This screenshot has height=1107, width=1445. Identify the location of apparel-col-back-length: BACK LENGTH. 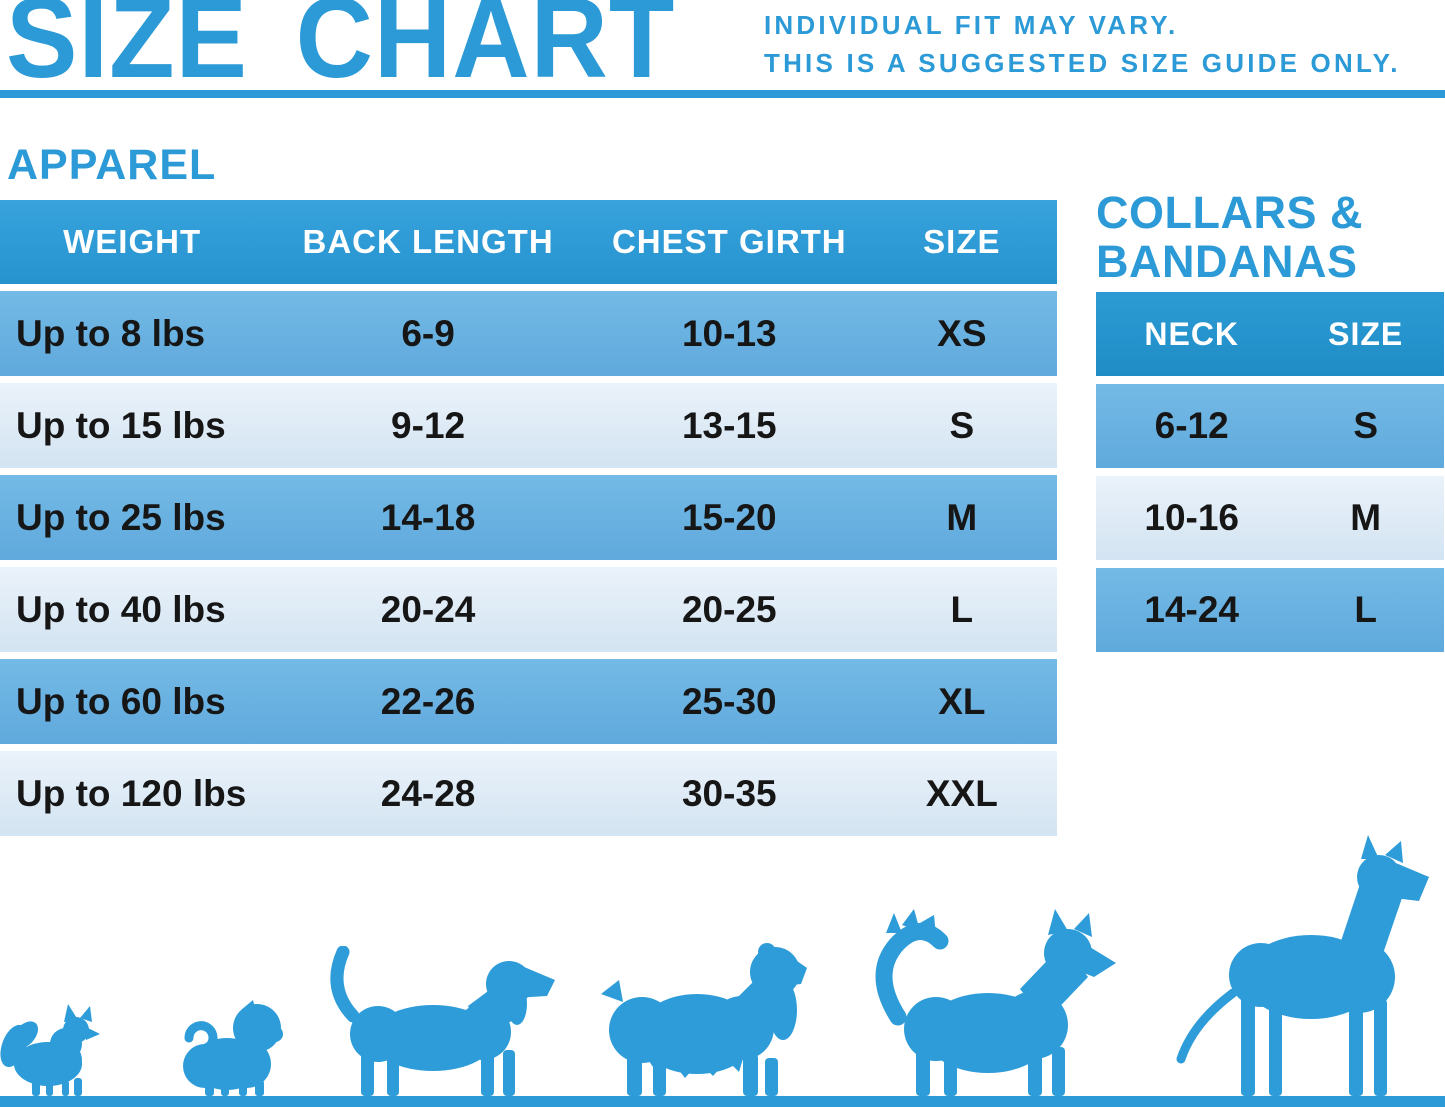
(428, 241).